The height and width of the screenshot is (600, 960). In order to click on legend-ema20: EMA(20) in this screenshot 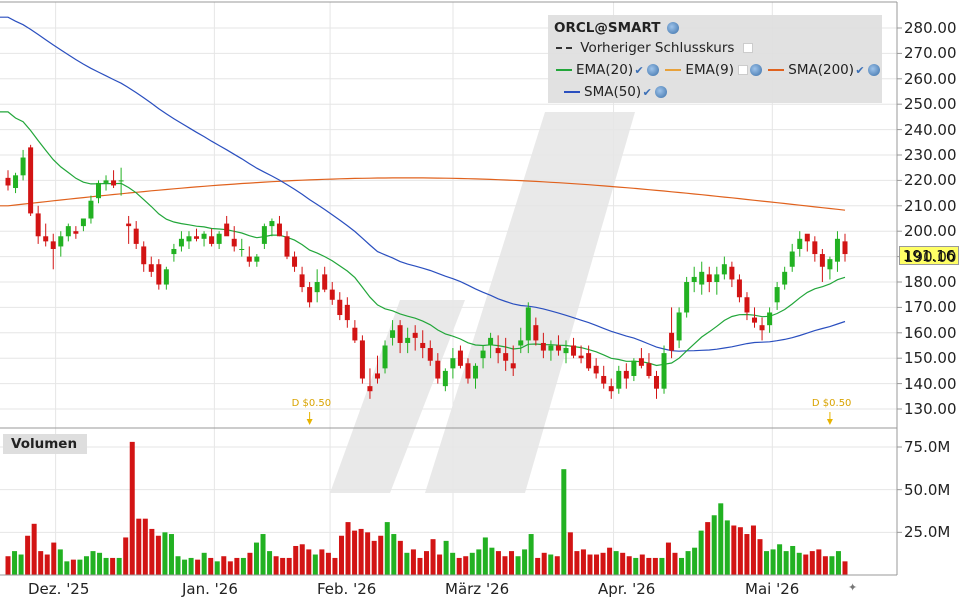, I will do `click(605, 70)`.